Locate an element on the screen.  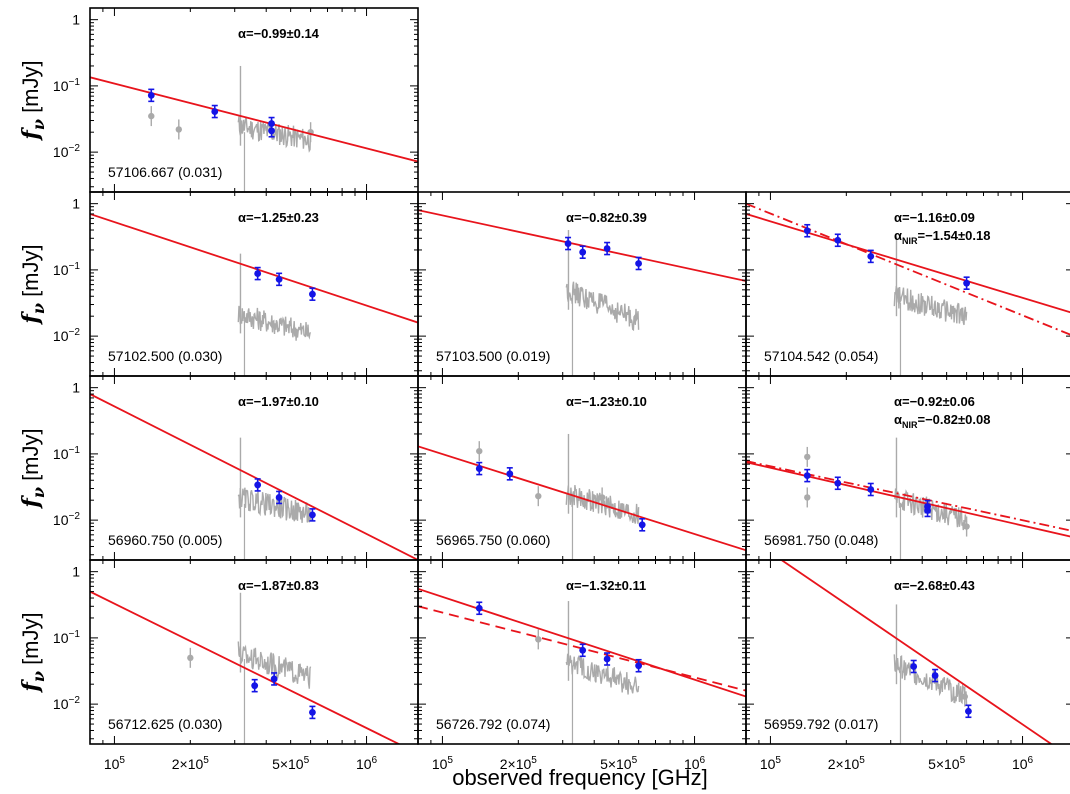
alpha-annotation: α=−1.97±0.10 is located at coordinates (278, 401).